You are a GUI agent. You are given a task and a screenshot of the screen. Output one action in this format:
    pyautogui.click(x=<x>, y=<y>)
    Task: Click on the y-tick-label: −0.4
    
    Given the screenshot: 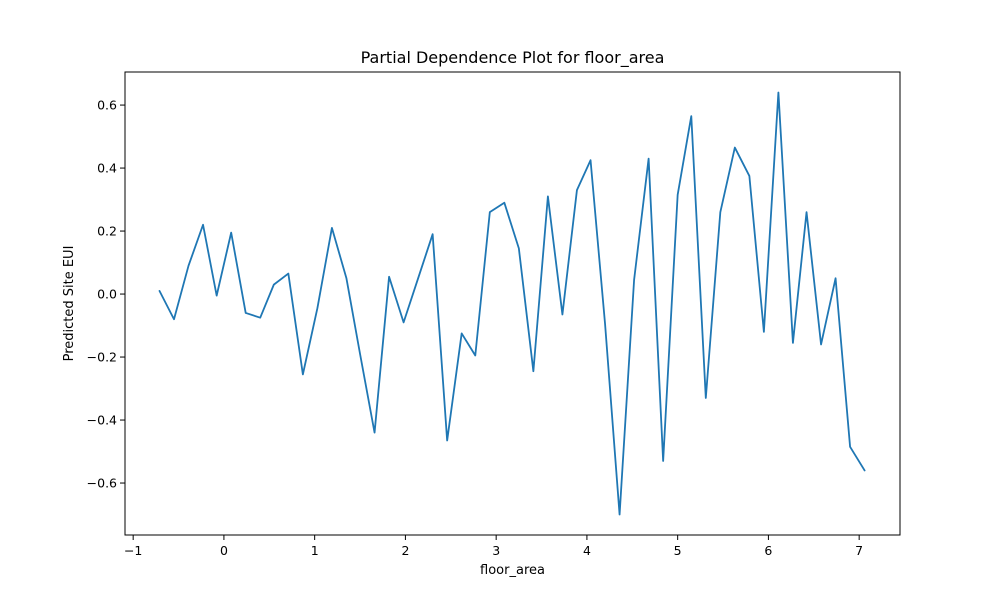 What is the action you would take?
    pyautogui.click(x=102, y=420)
    